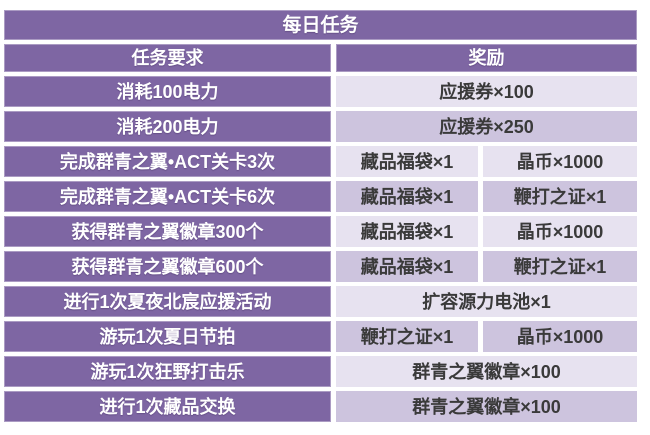 The width and height of the screenshot is (650, 435). Describe the element at coordinates (167, 371) in the screenshot. I see `task-cell: 游玩1次狂野打击乐` at that location.